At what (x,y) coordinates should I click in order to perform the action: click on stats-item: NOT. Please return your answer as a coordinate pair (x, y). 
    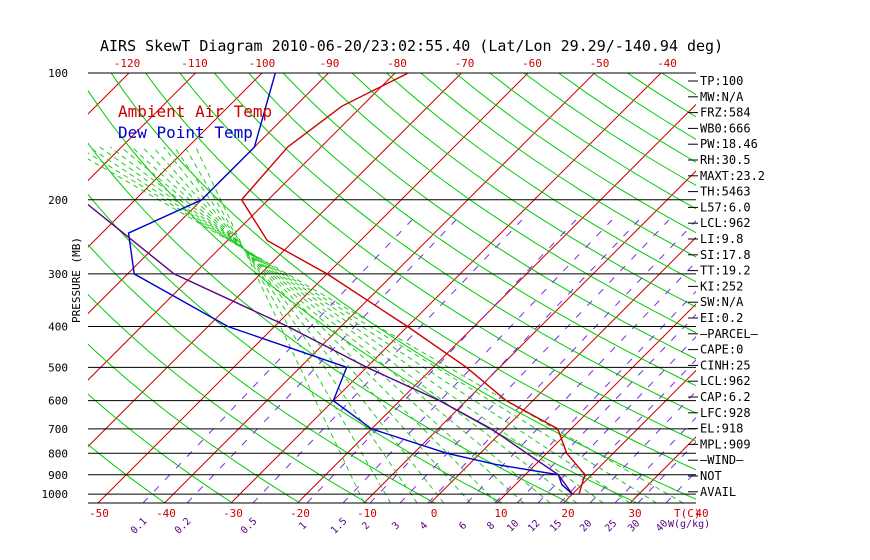
    Looking at the image, I should click on (711, 476).